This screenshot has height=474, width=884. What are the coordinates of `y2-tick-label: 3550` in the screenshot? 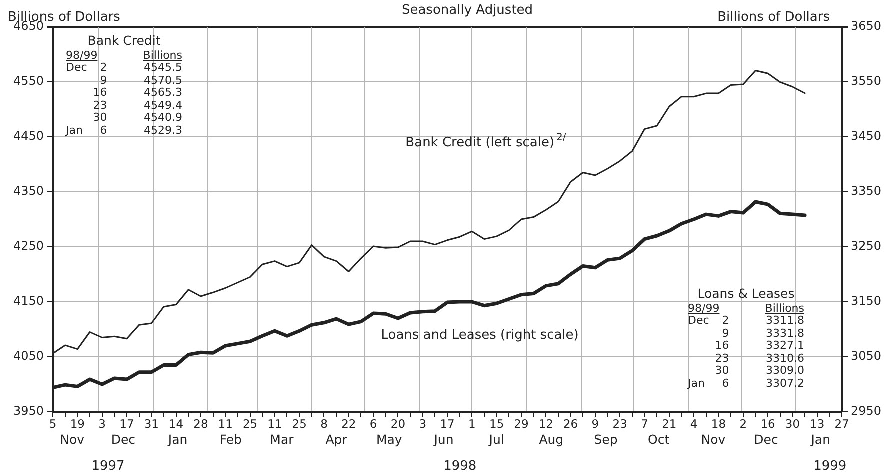 It's located at (866, 81).